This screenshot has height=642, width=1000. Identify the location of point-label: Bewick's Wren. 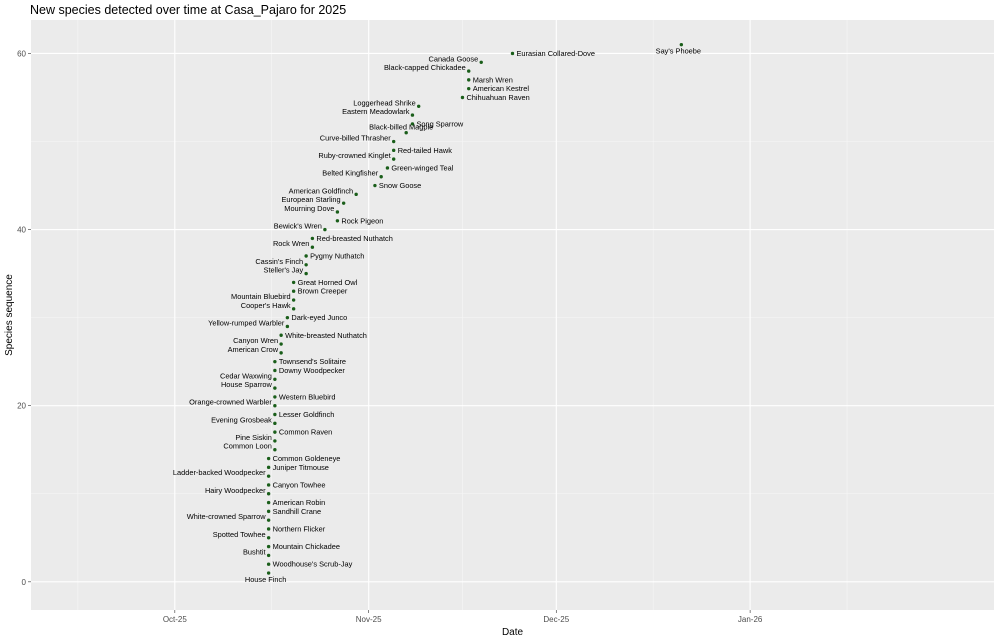
(298, 226).